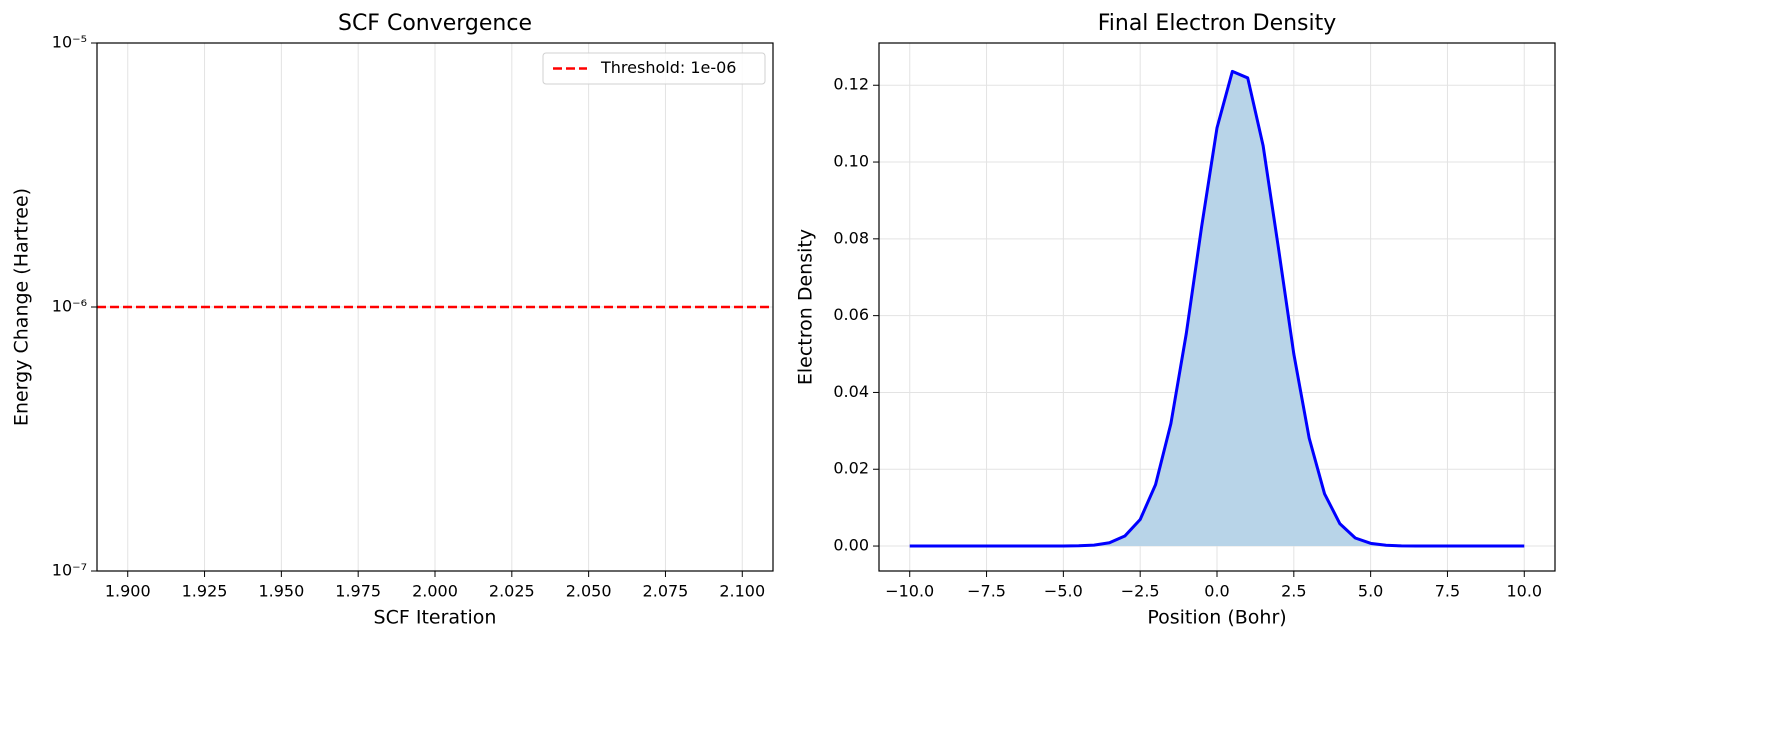 This screenshot has height=730, width=1781. Describe the element at coordinates (851, 237) in the screenshot. I see `y-tick-label: 0.08` at that location.